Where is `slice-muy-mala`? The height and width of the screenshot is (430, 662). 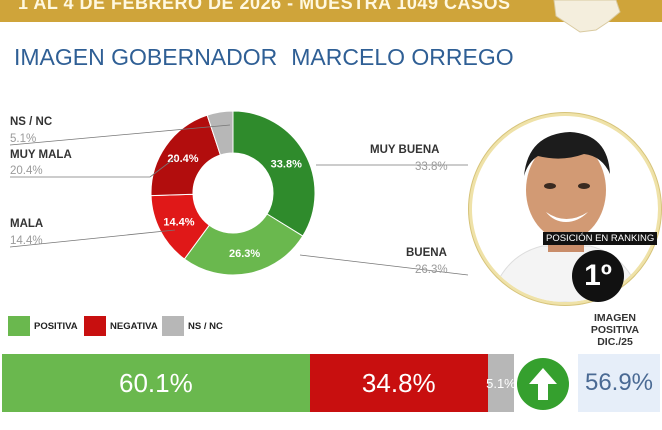 slice-muy-mala is located at coordinates (186, 155).